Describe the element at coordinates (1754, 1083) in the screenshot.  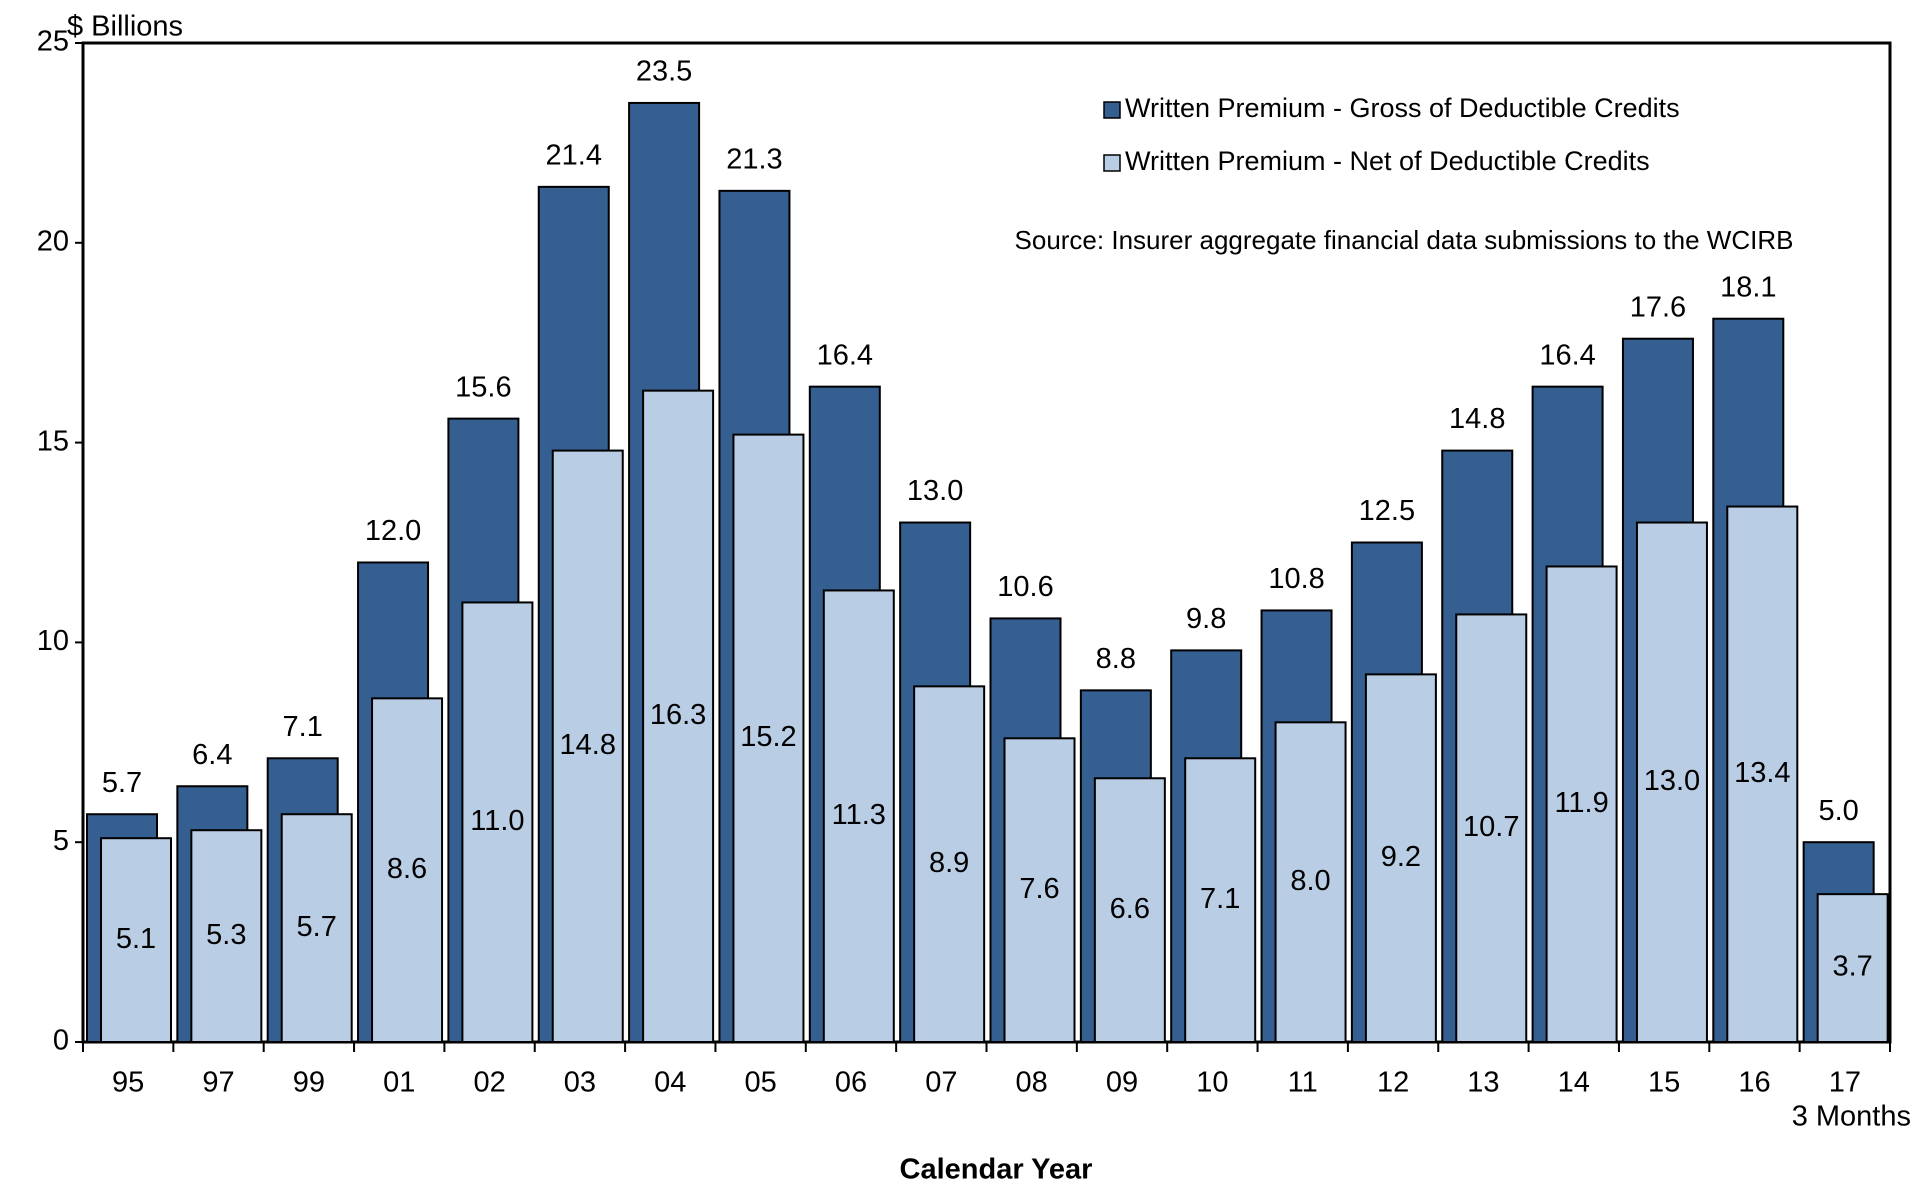
I see `x-tick-label: 16` at that location.